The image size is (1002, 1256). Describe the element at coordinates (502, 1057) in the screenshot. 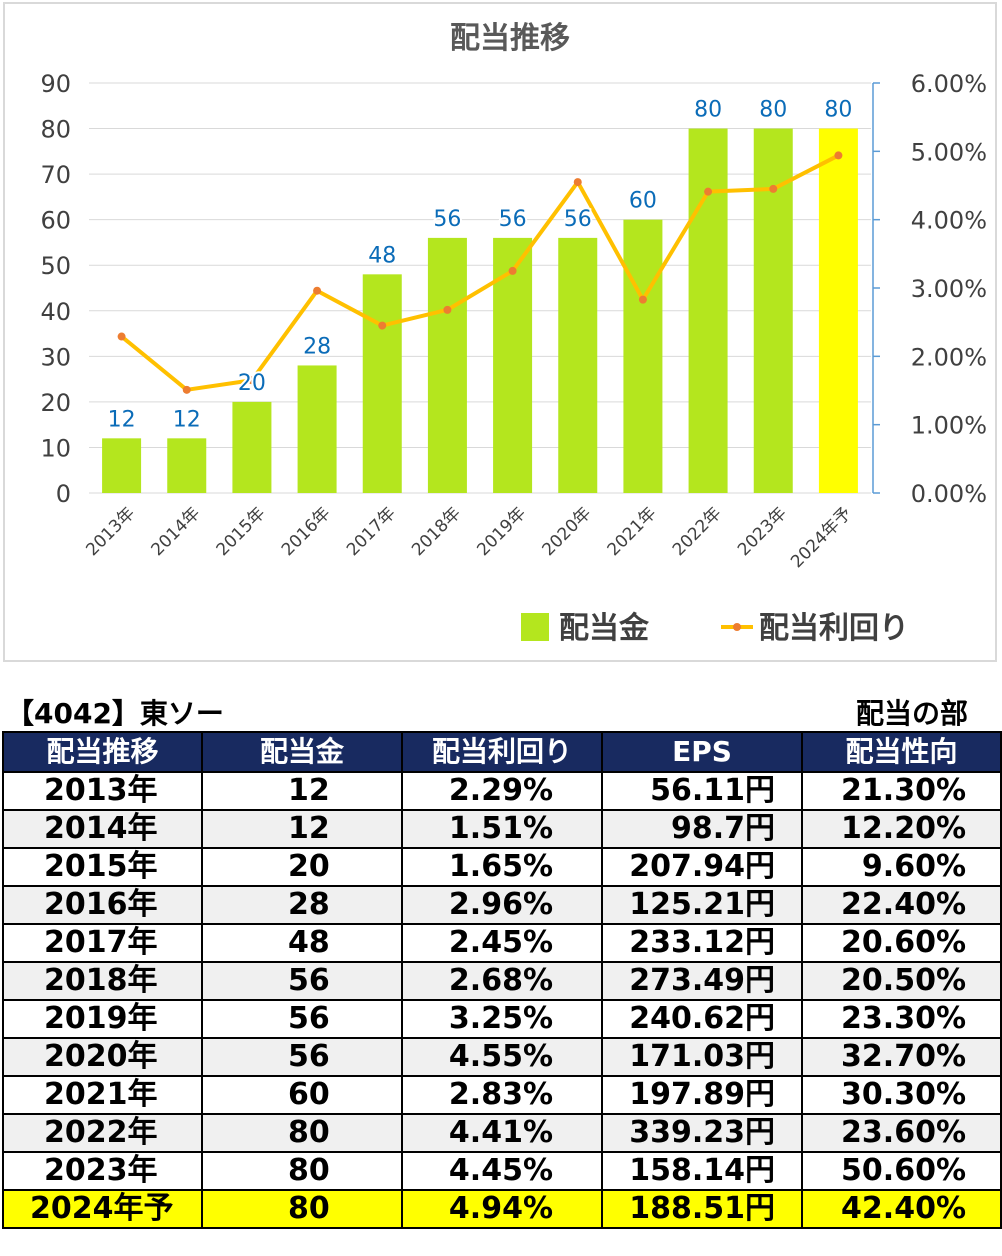

I see `table-row: 2020年 56 4.55% 171.03円 32.70%` at that location.